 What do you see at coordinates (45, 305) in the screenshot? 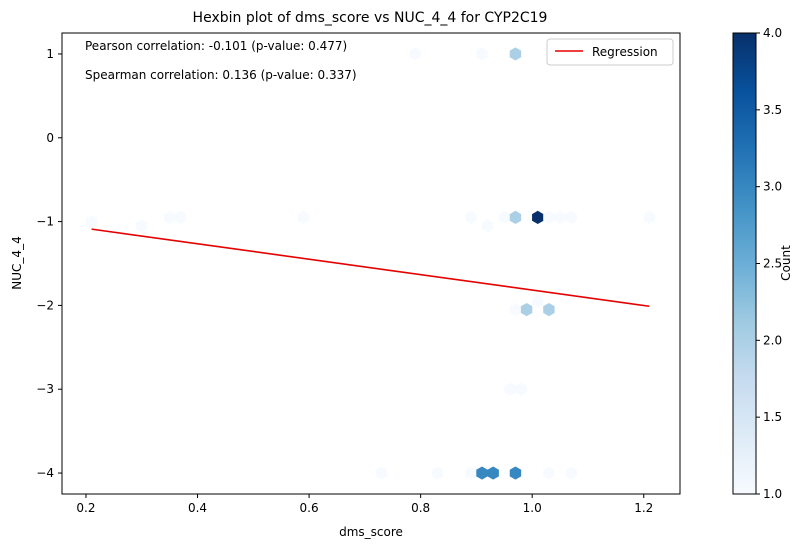
I see `y-tick-label-3: −2` at bounding box center [45, 305].